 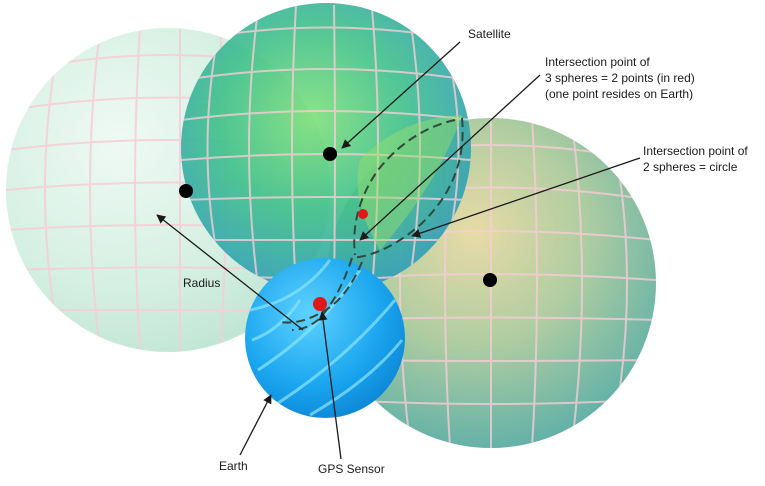 What do you see at coordinates (597, 62) in the screenshot?
I see `three-sphere-label-line1: Intersection point of` at bounding box center [597, 62].